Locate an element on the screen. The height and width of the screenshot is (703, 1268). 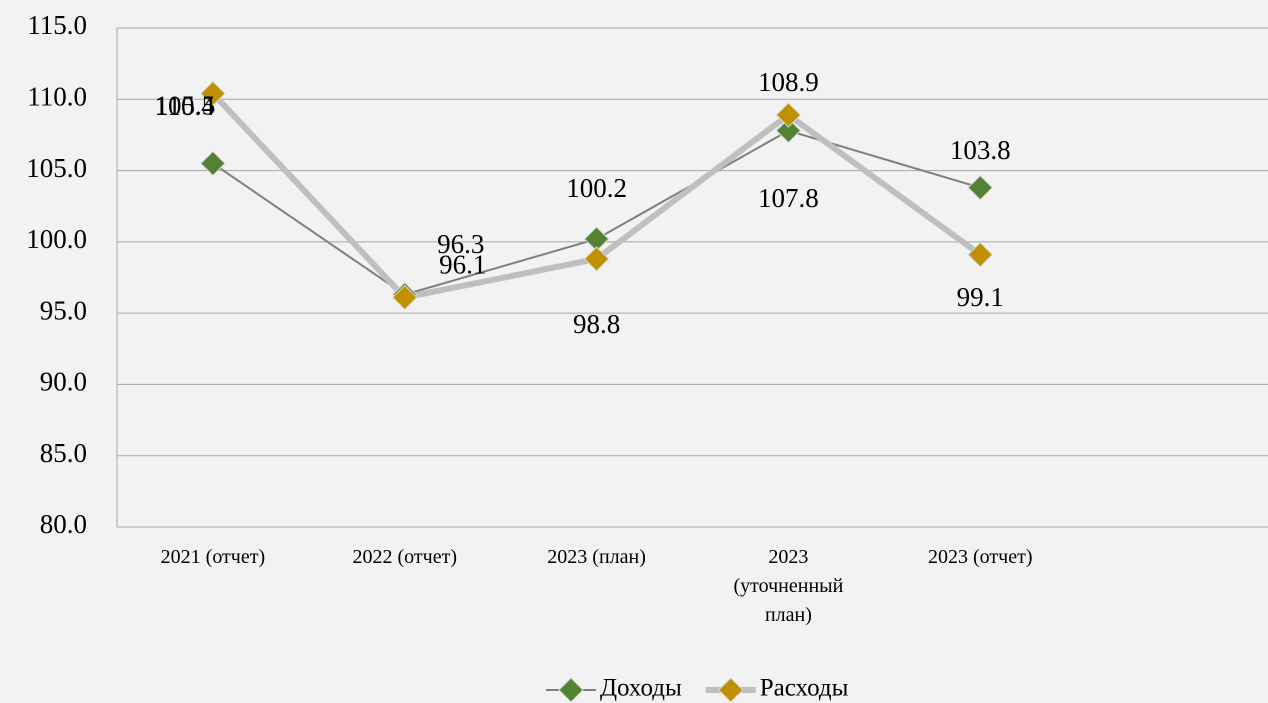
y-tick-label: 110.0 is located at coordinates (57, 96).